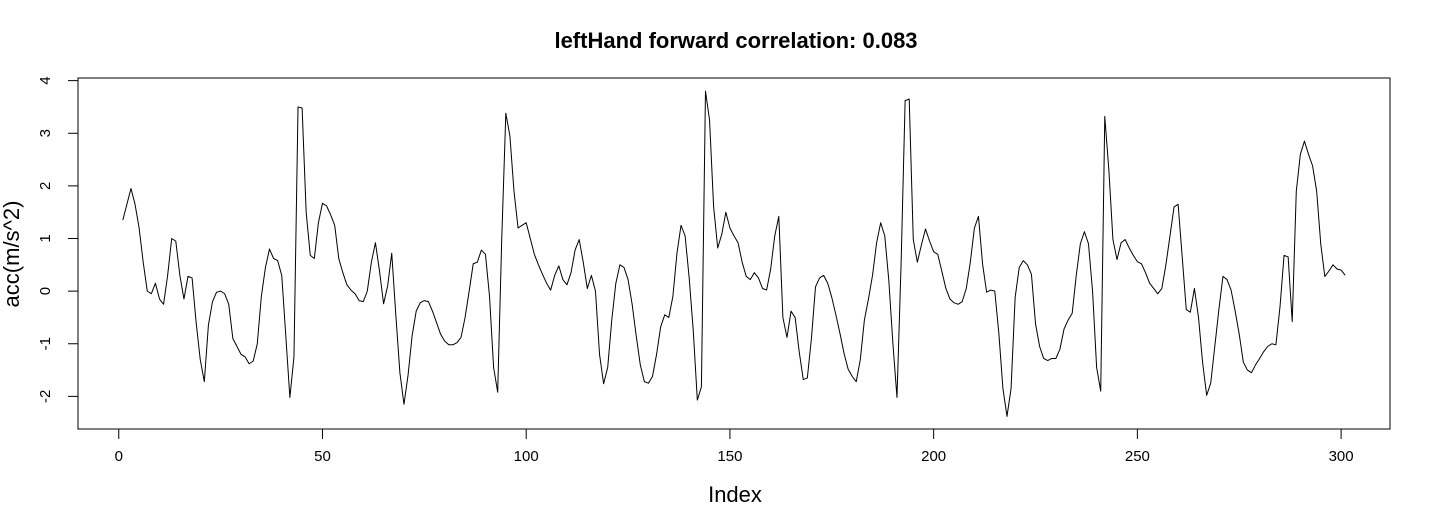  I want to click on y-tick-label: 1, so click(45, 238).